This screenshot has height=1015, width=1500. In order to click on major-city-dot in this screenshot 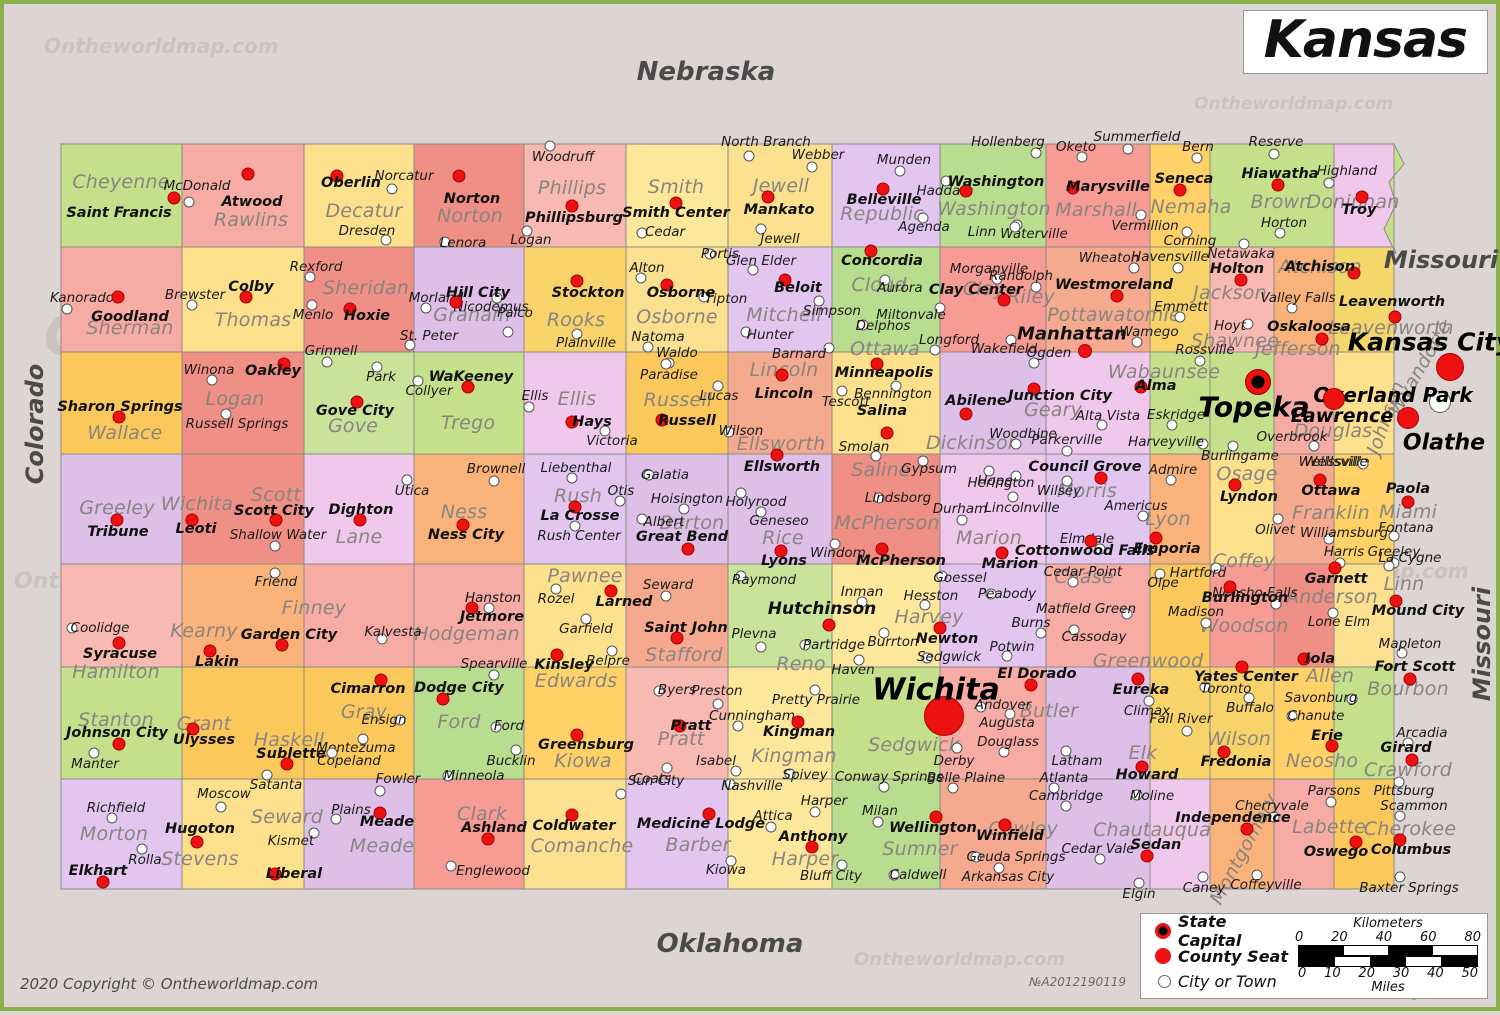, I will do `click(1408, 418)`.